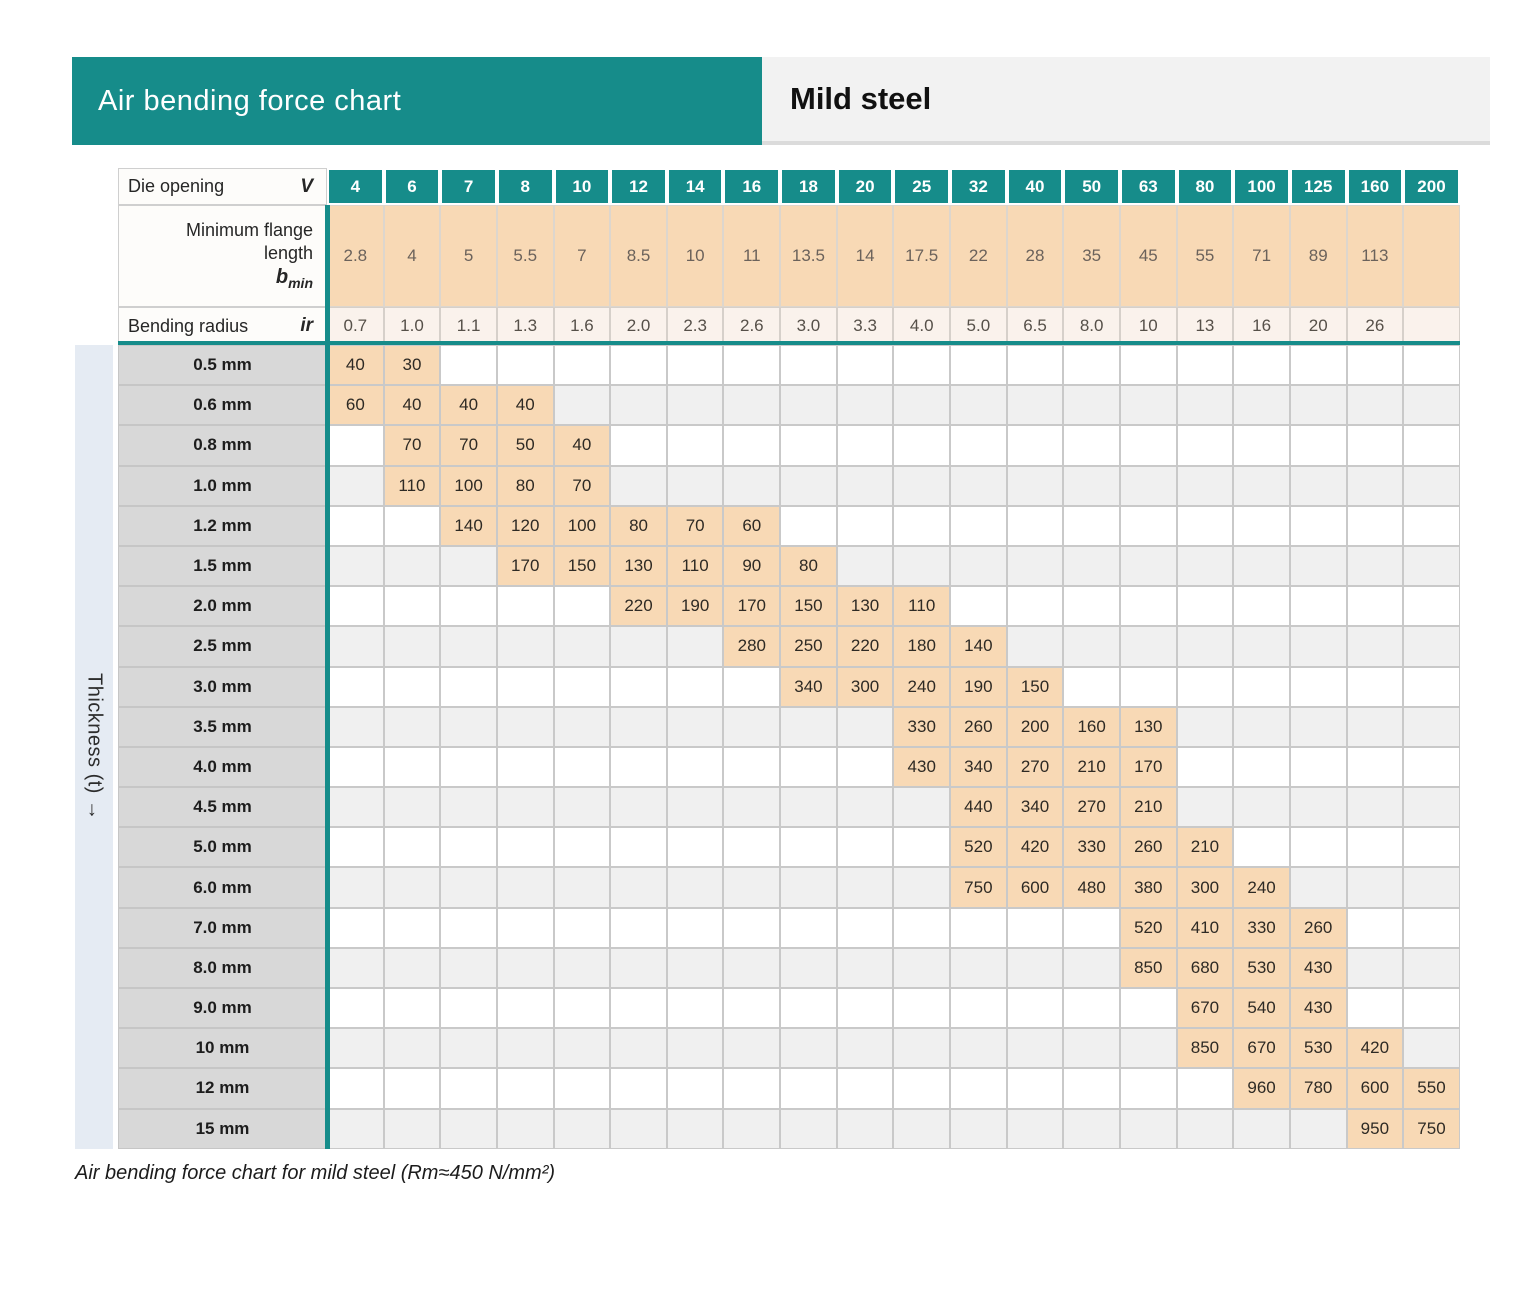  I want to click on min-flange-value-cell: 113, so click(1375, 256).